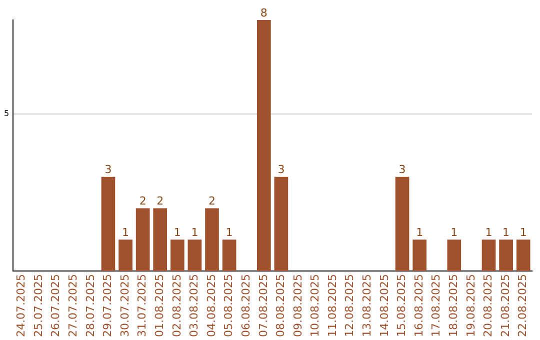  I want to click on x-tick-label: 04.08.2025, so click(211, 306).